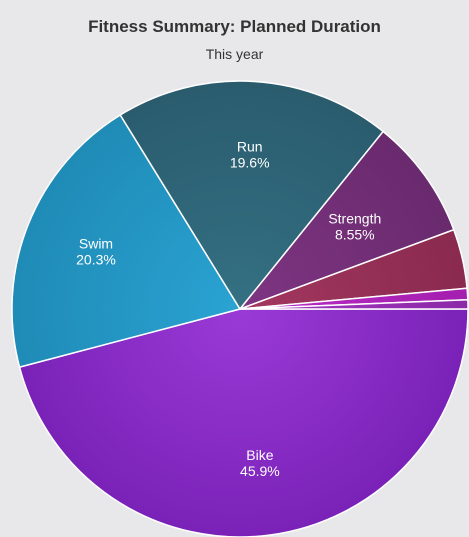  I want to click on chart-title: Fitness Summary: Planned Duration, so click(234, 26).